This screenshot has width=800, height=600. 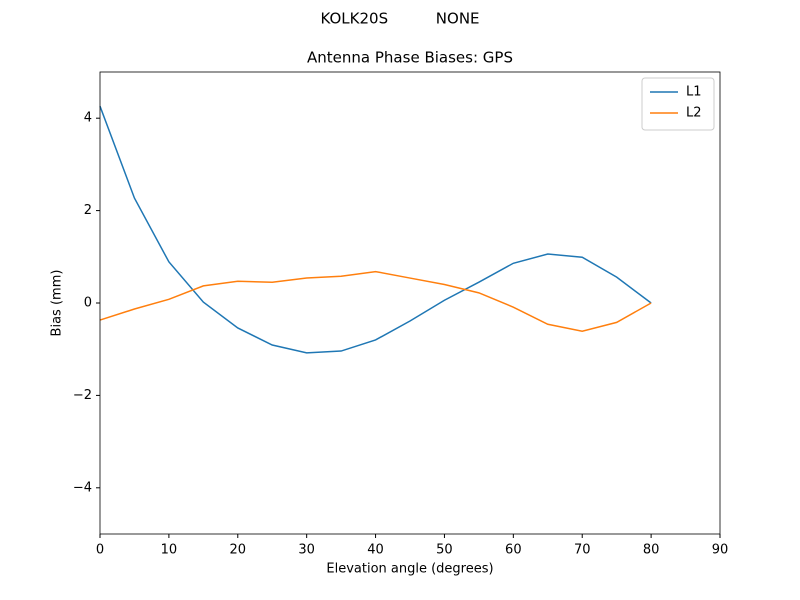 I want to click on y-tick-label: −2, so click(x=82, y=395).